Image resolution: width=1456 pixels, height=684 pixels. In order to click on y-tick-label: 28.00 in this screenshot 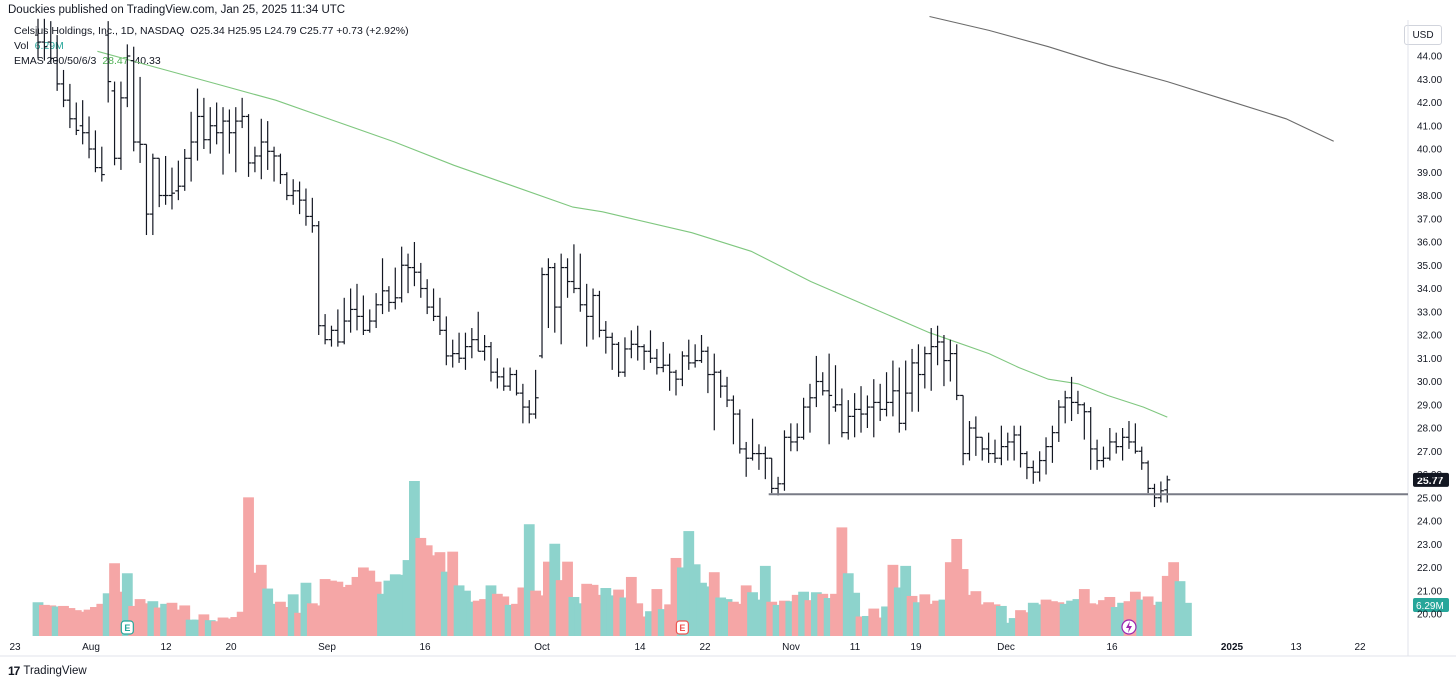, I will do `click(1429, 429)`.